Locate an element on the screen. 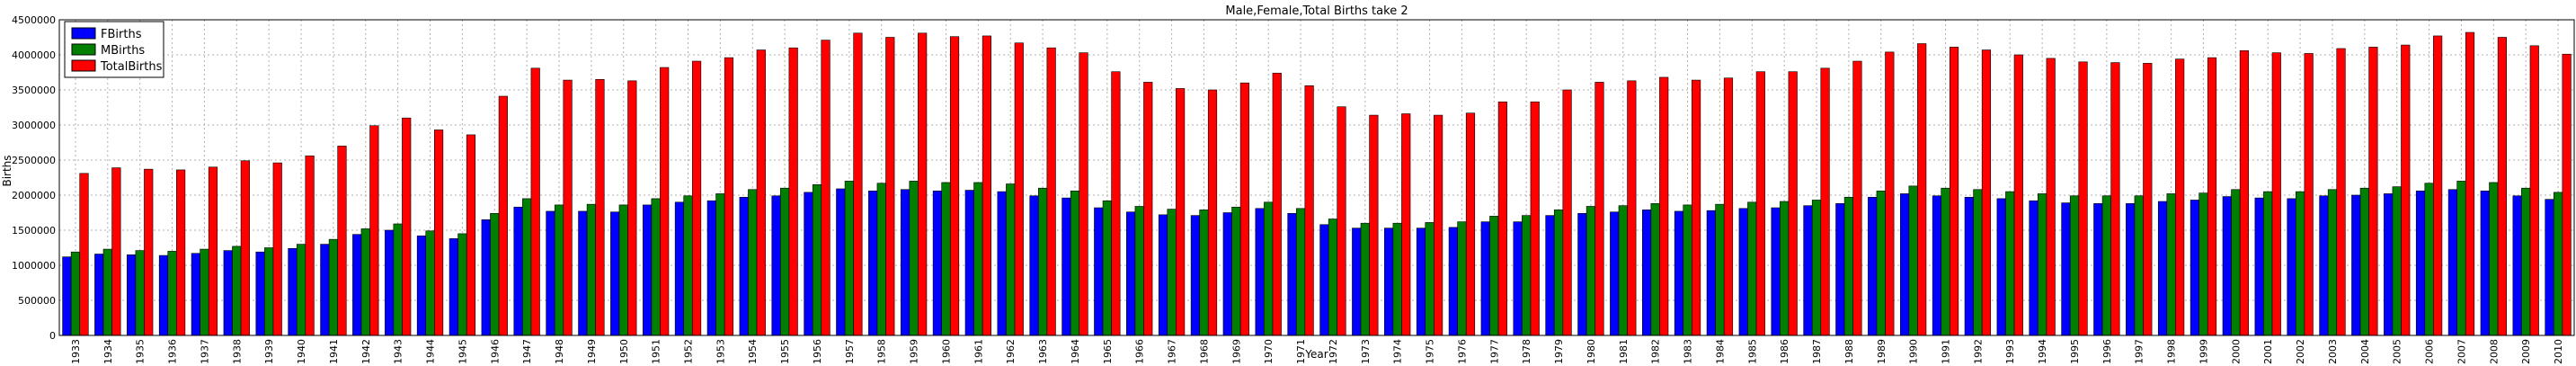 This screenshot has width=2576, height=366. bar-totalbirths-1998 is located at coordinates (2180, 197).